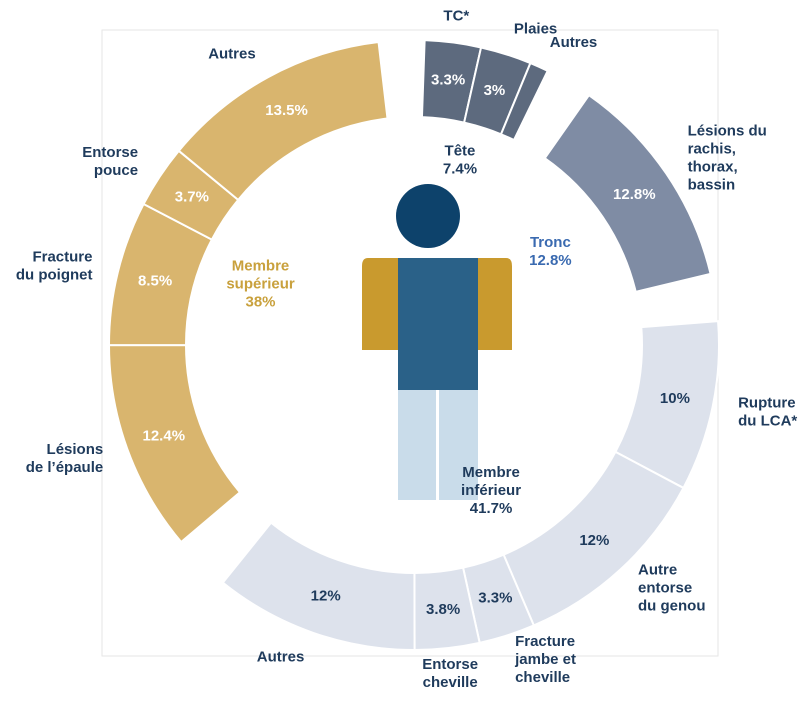  I want to click on segment-name: pouce, so click(116, 170).